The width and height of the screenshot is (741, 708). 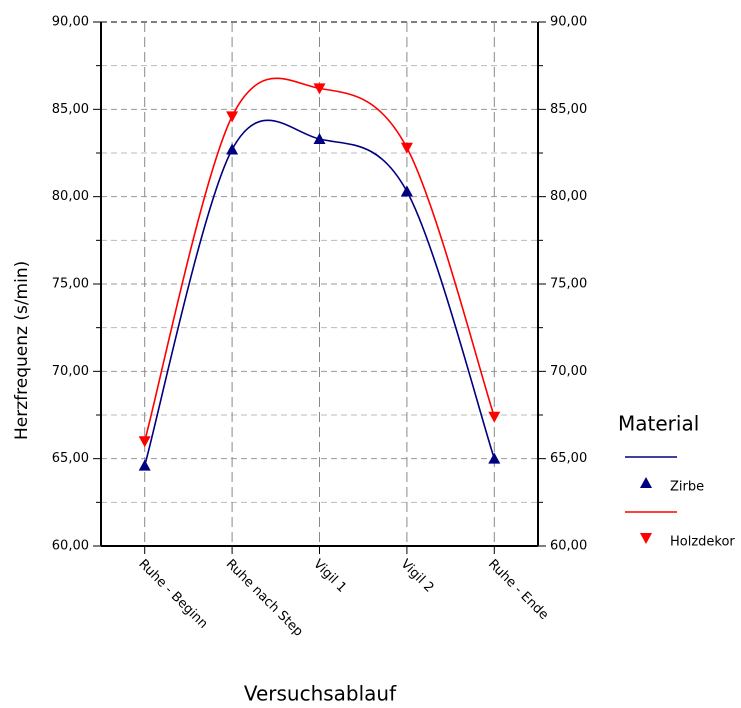 I want to click on y2-tick-label: 60,00, so click(x=568, y=546).